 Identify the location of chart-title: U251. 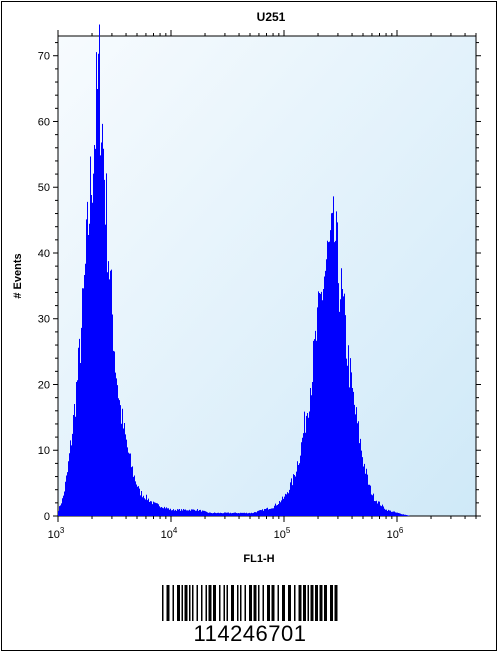
(271, 17).